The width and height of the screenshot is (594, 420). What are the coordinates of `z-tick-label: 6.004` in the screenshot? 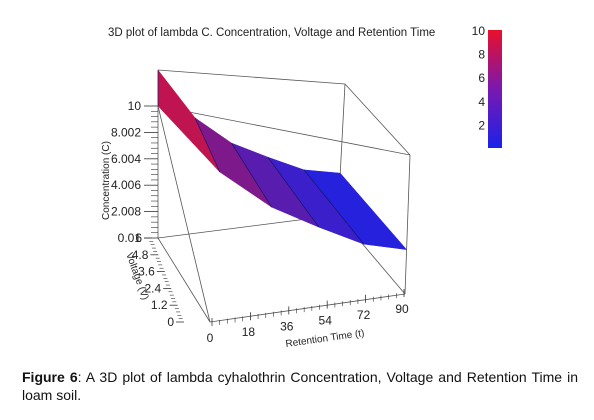 It's located at (126, 159).